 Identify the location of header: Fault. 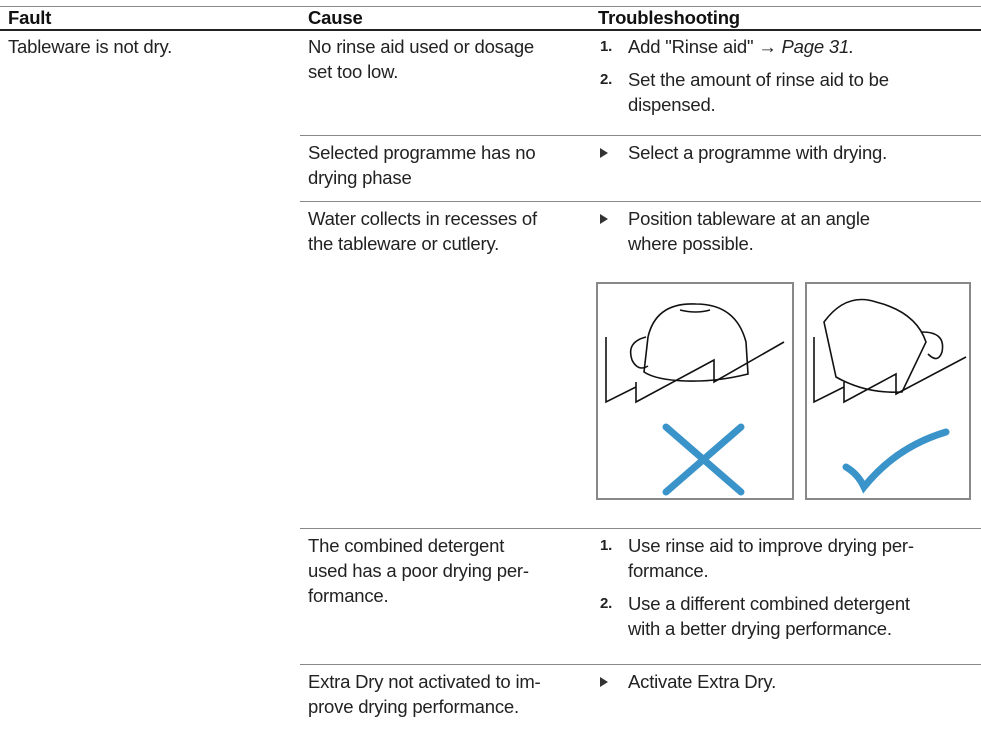
(30, 17).